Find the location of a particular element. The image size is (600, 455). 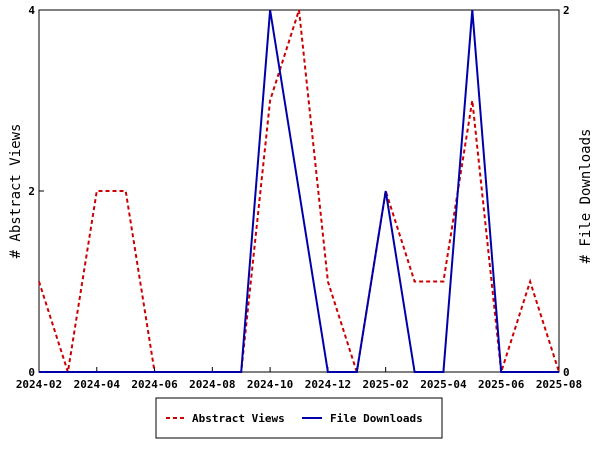

legend-box is located at coordinates (299, 418).